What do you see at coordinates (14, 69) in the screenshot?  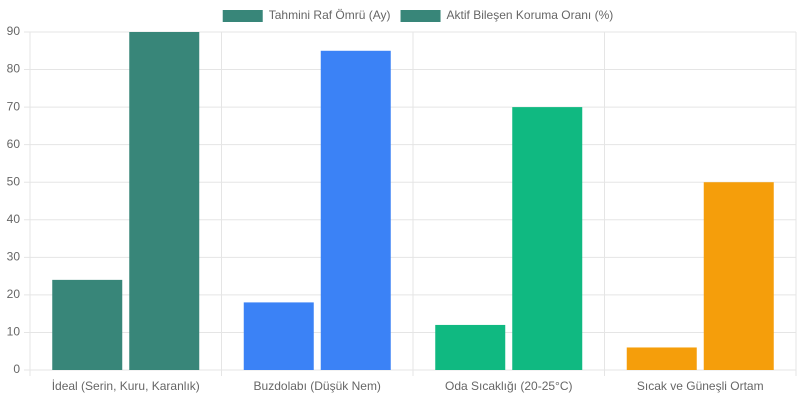 I see `y-tick-label: 80` at bounding box center [14, 69].